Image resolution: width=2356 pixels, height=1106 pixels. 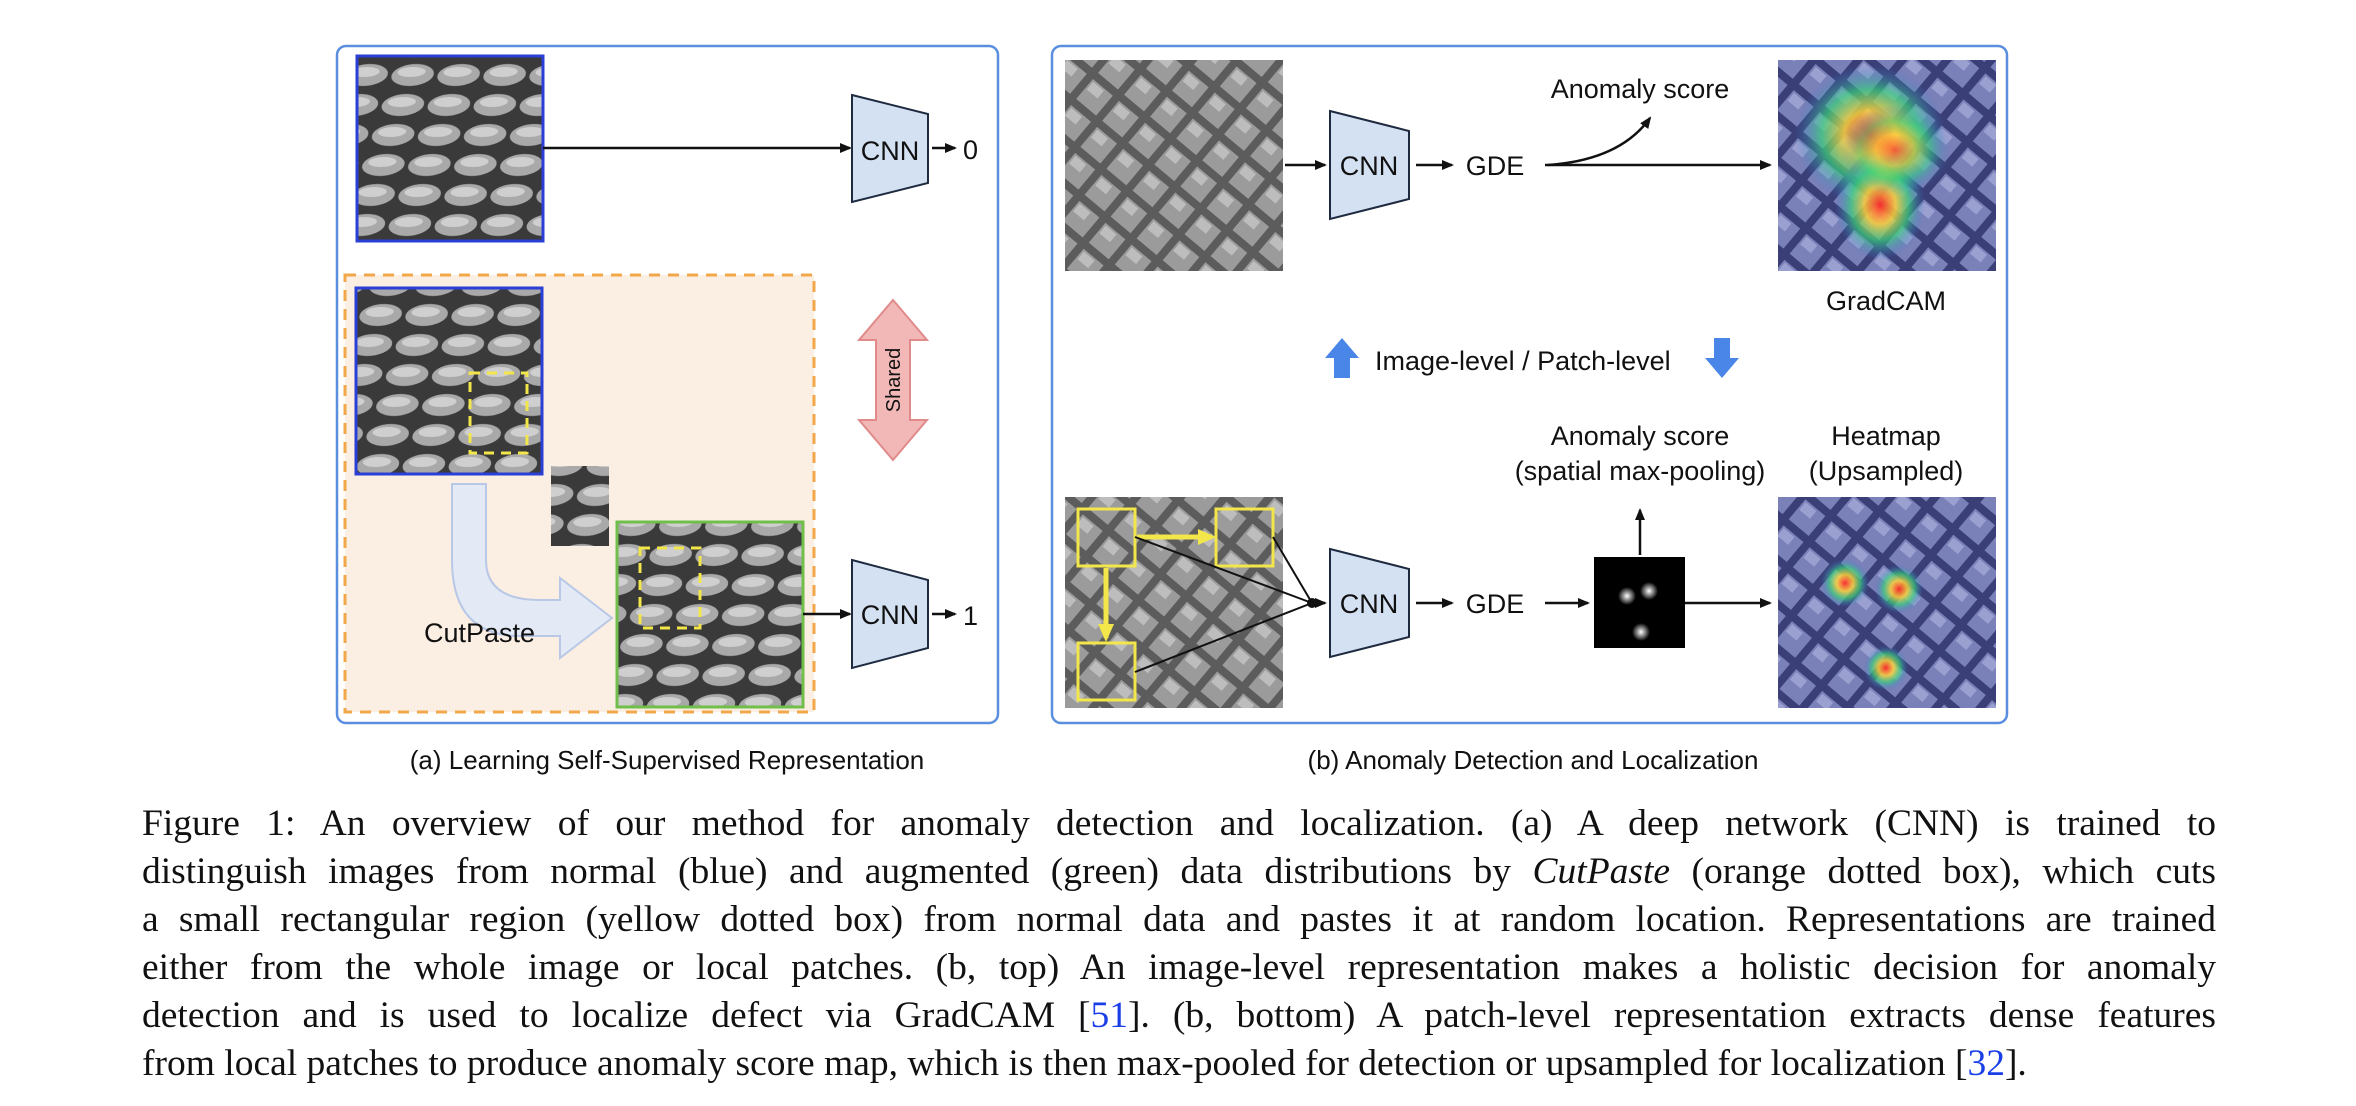 I want to click on cnn-block-a-bottom, so click(x=890, y=614).